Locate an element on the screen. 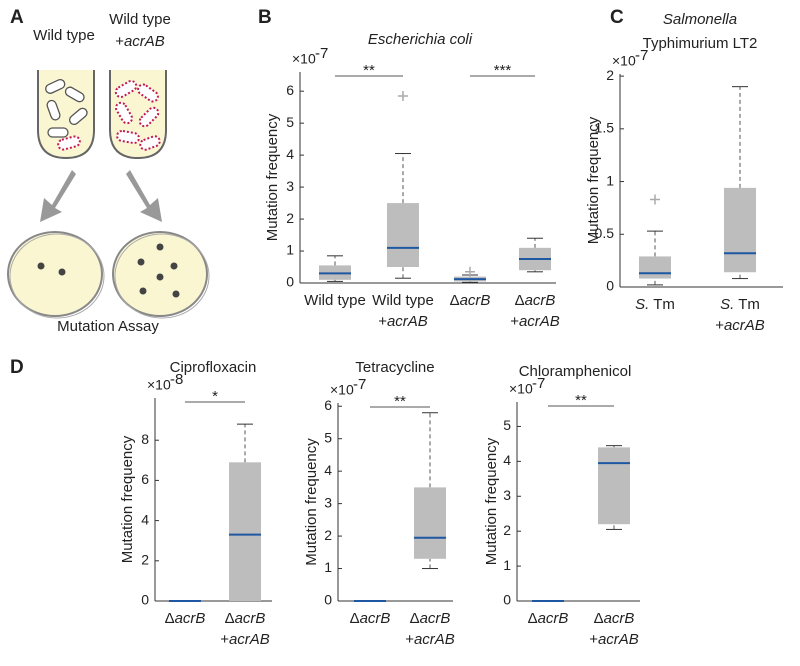 Image resolution: width=800 pixels, height=666 pixels. panel-label: D is located at coordinates (17, 367).